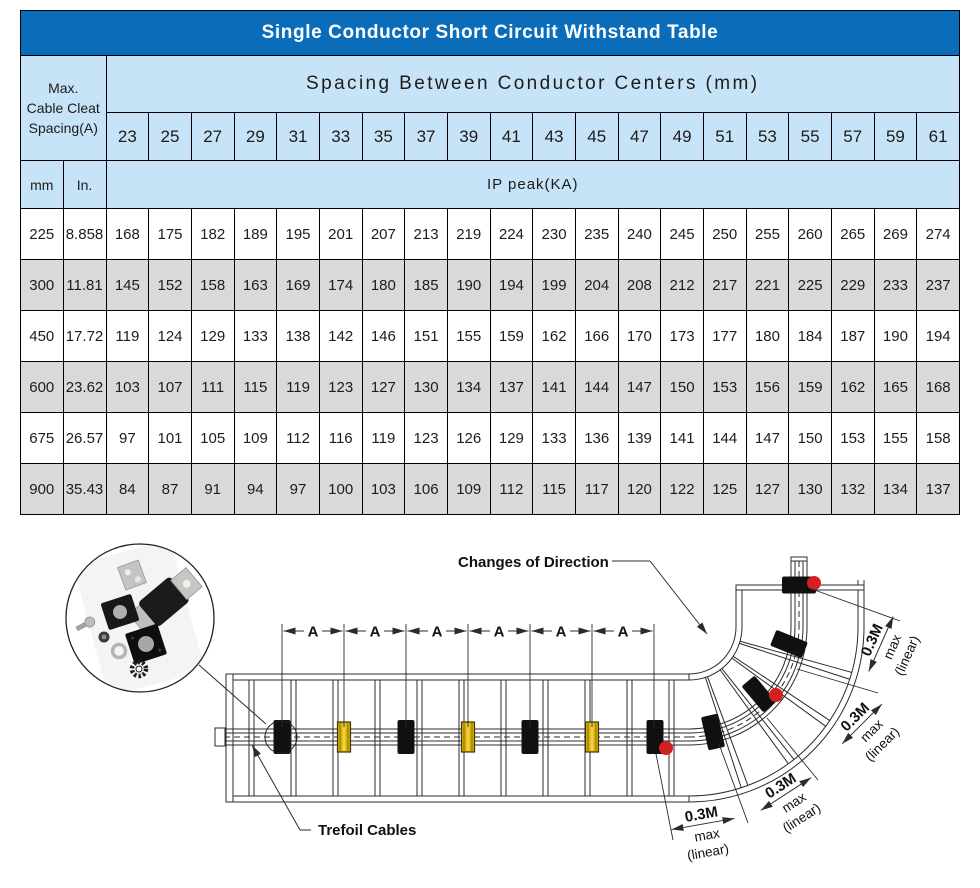 The width and height of the screenshot is (980, 888). I want to click on value-cell: 87, so click(170, 489).